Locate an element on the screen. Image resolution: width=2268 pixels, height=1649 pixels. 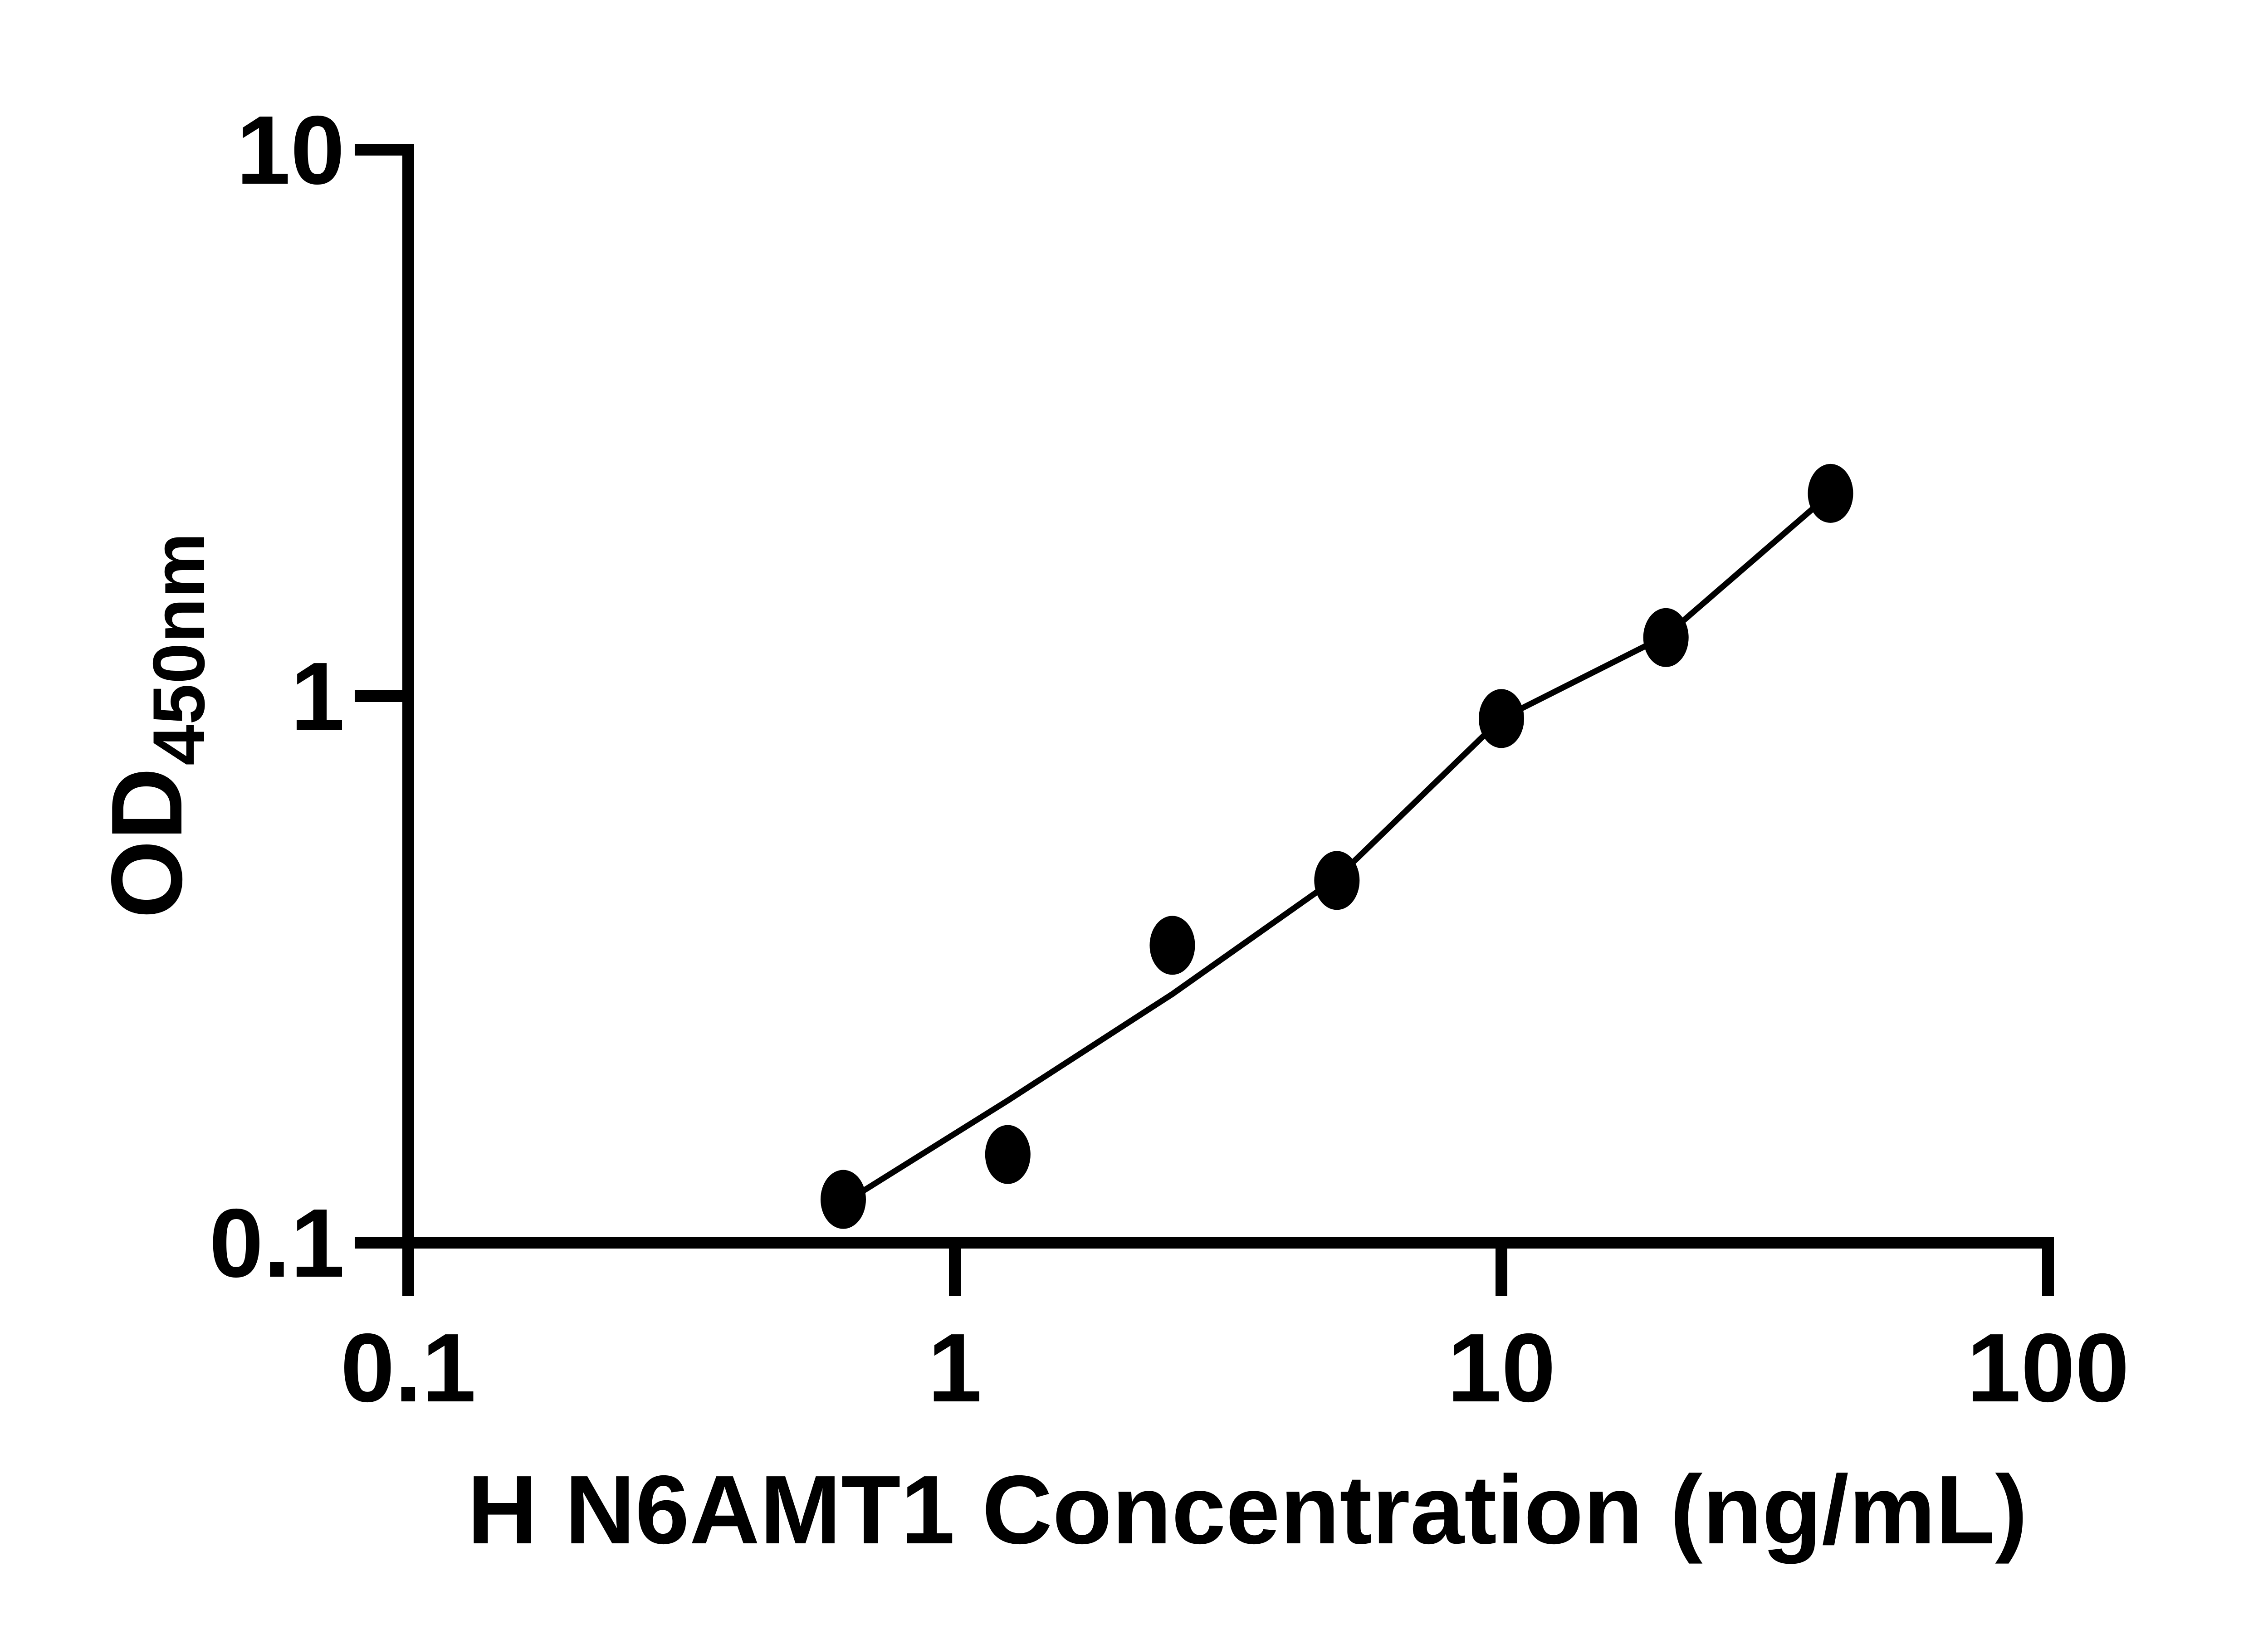
y-axis-title-main: OD is located at coordinates (147, 843).